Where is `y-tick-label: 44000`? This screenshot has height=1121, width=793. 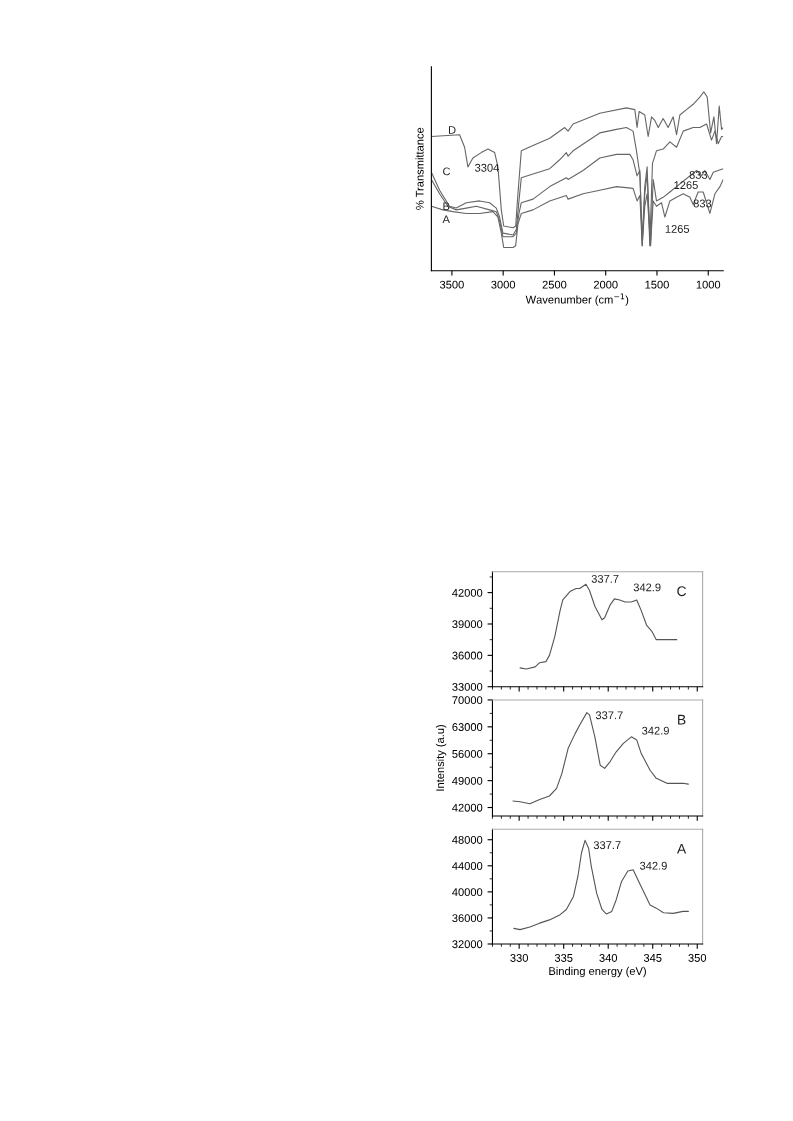 y-tick-label: 44000 is located at coordinates (467, 866).